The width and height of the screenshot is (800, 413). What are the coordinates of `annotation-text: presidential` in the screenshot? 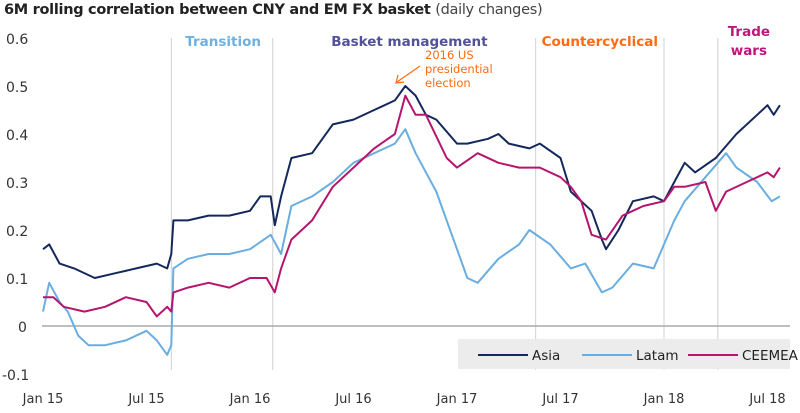 It's located at (459, 69).